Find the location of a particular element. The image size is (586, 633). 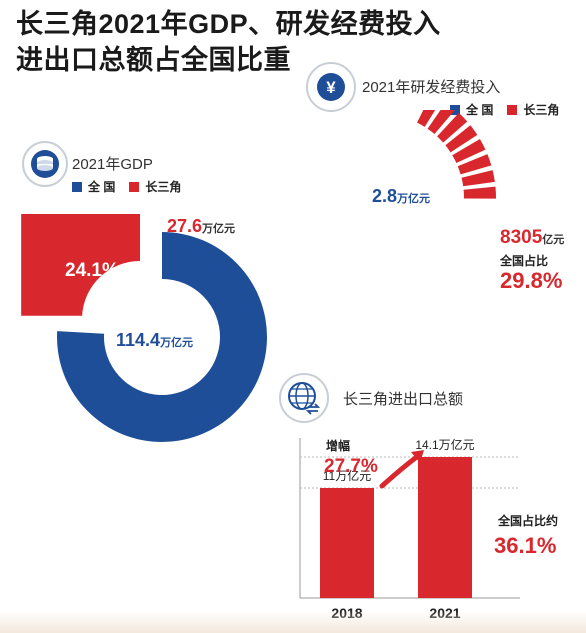

rd-donut-chart: 2.8万亿元 is located at coordinates (434, 158).